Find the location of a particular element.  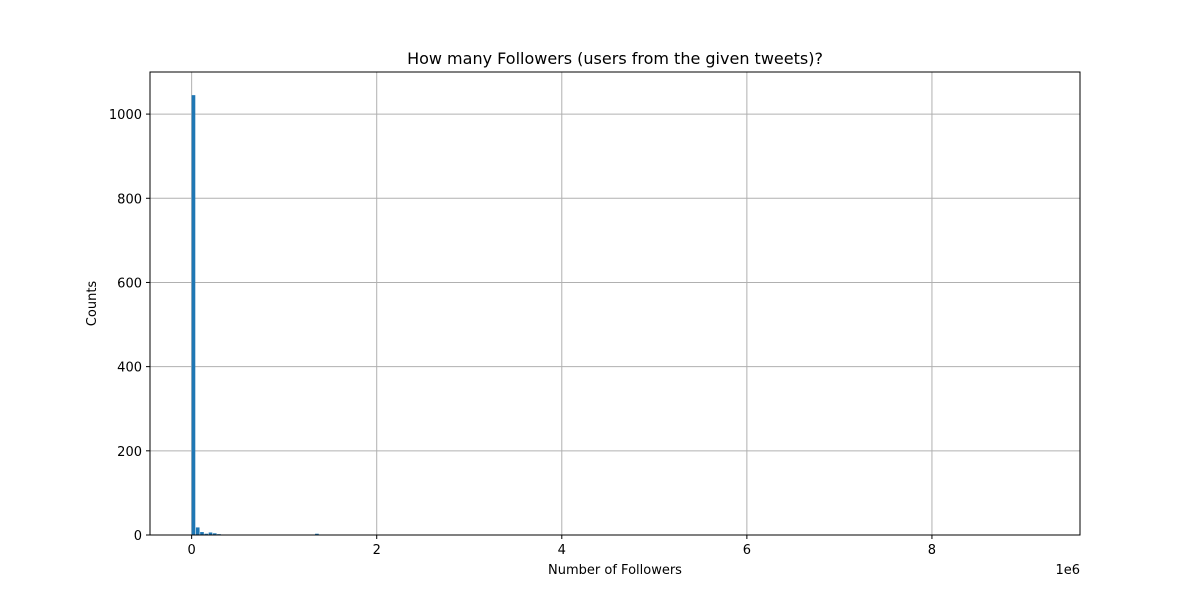

x-tick-label: 0 is located at coordinates (192, 550).